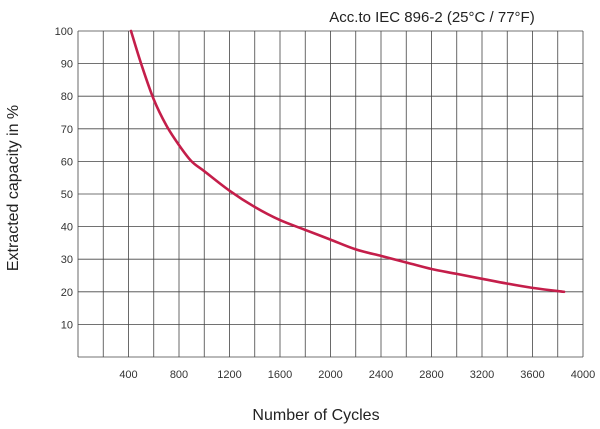 The image size is (600, 429). Describe the element at coordinates (381, 375) in the screenshot. I see `x-tick-label: 2400` at that location.